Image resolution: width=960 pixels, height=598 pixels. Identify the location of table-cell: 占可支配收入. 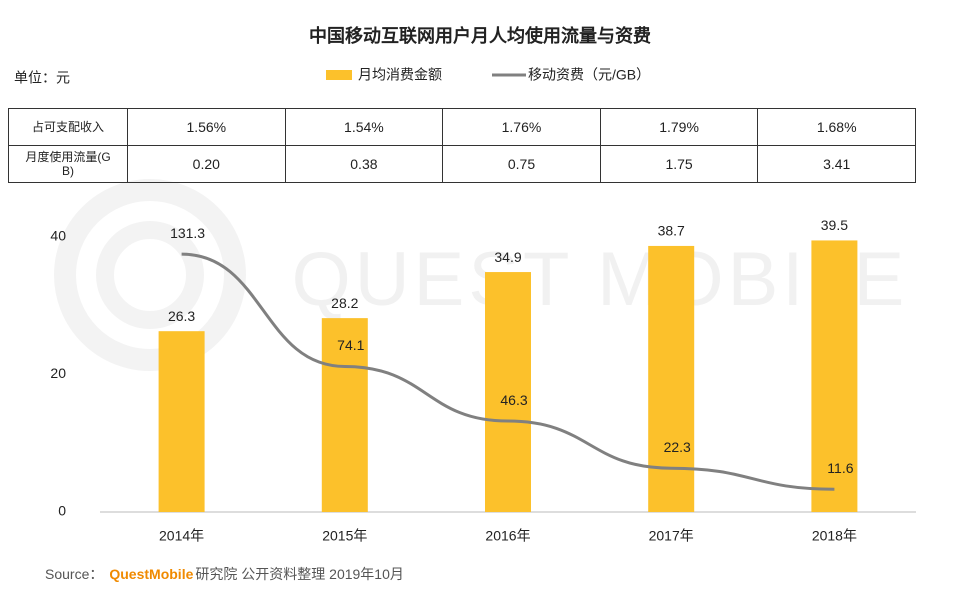
(68, 127).